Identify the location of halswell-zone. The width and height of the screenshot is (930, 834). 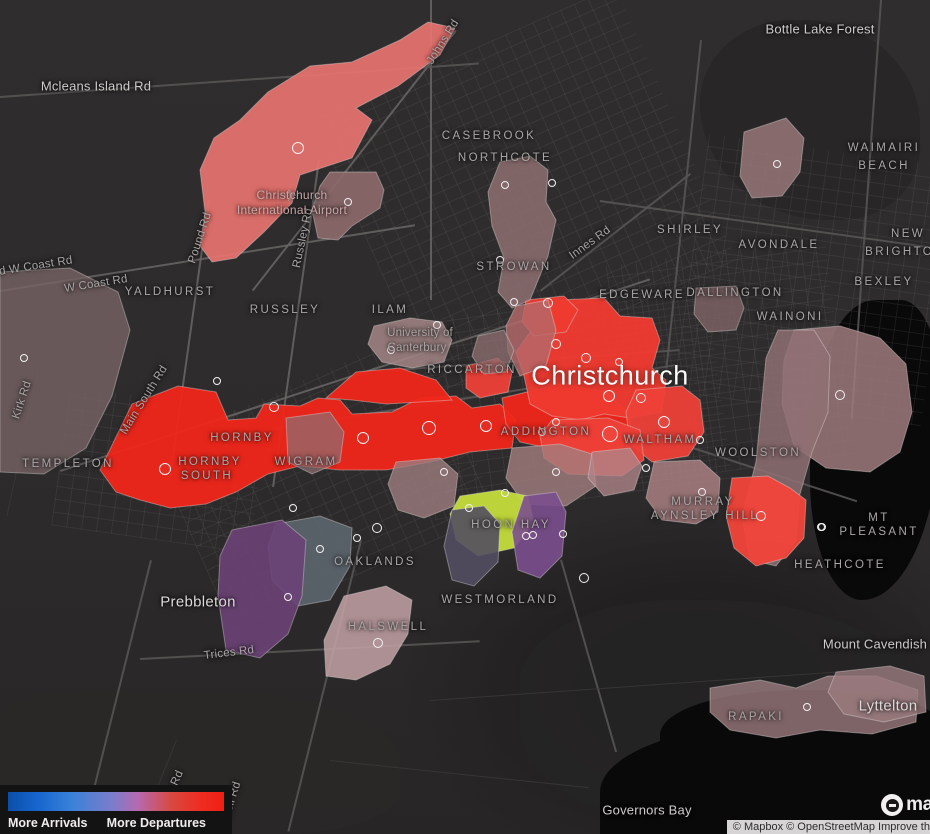
(368, 633).